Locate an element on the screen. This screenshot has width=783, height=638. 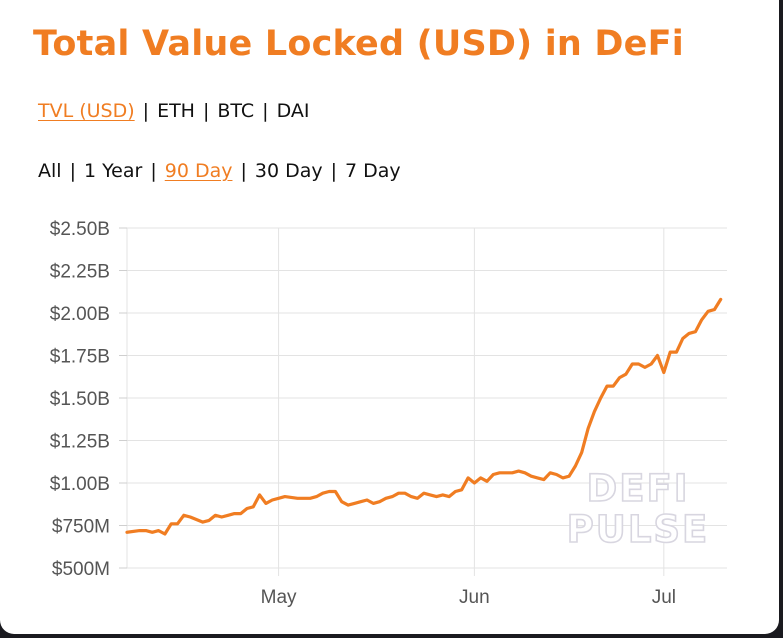
chart-title: Total Value Locked (USD) in DeFi is located at coordinates (358, 44).